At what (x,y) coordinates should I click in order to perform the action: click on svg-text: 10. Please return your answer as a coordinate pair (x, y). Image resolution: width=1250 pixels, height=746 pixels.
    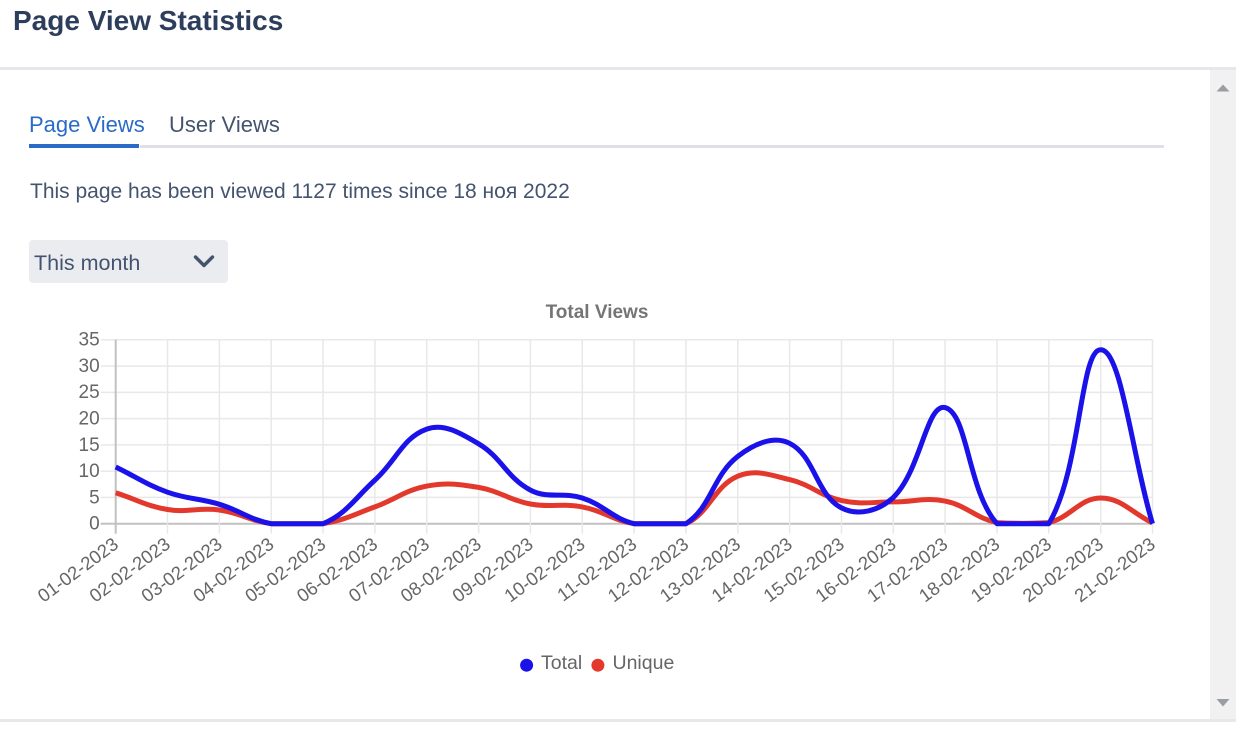
    Looking at the image, I should click on (89, 471).